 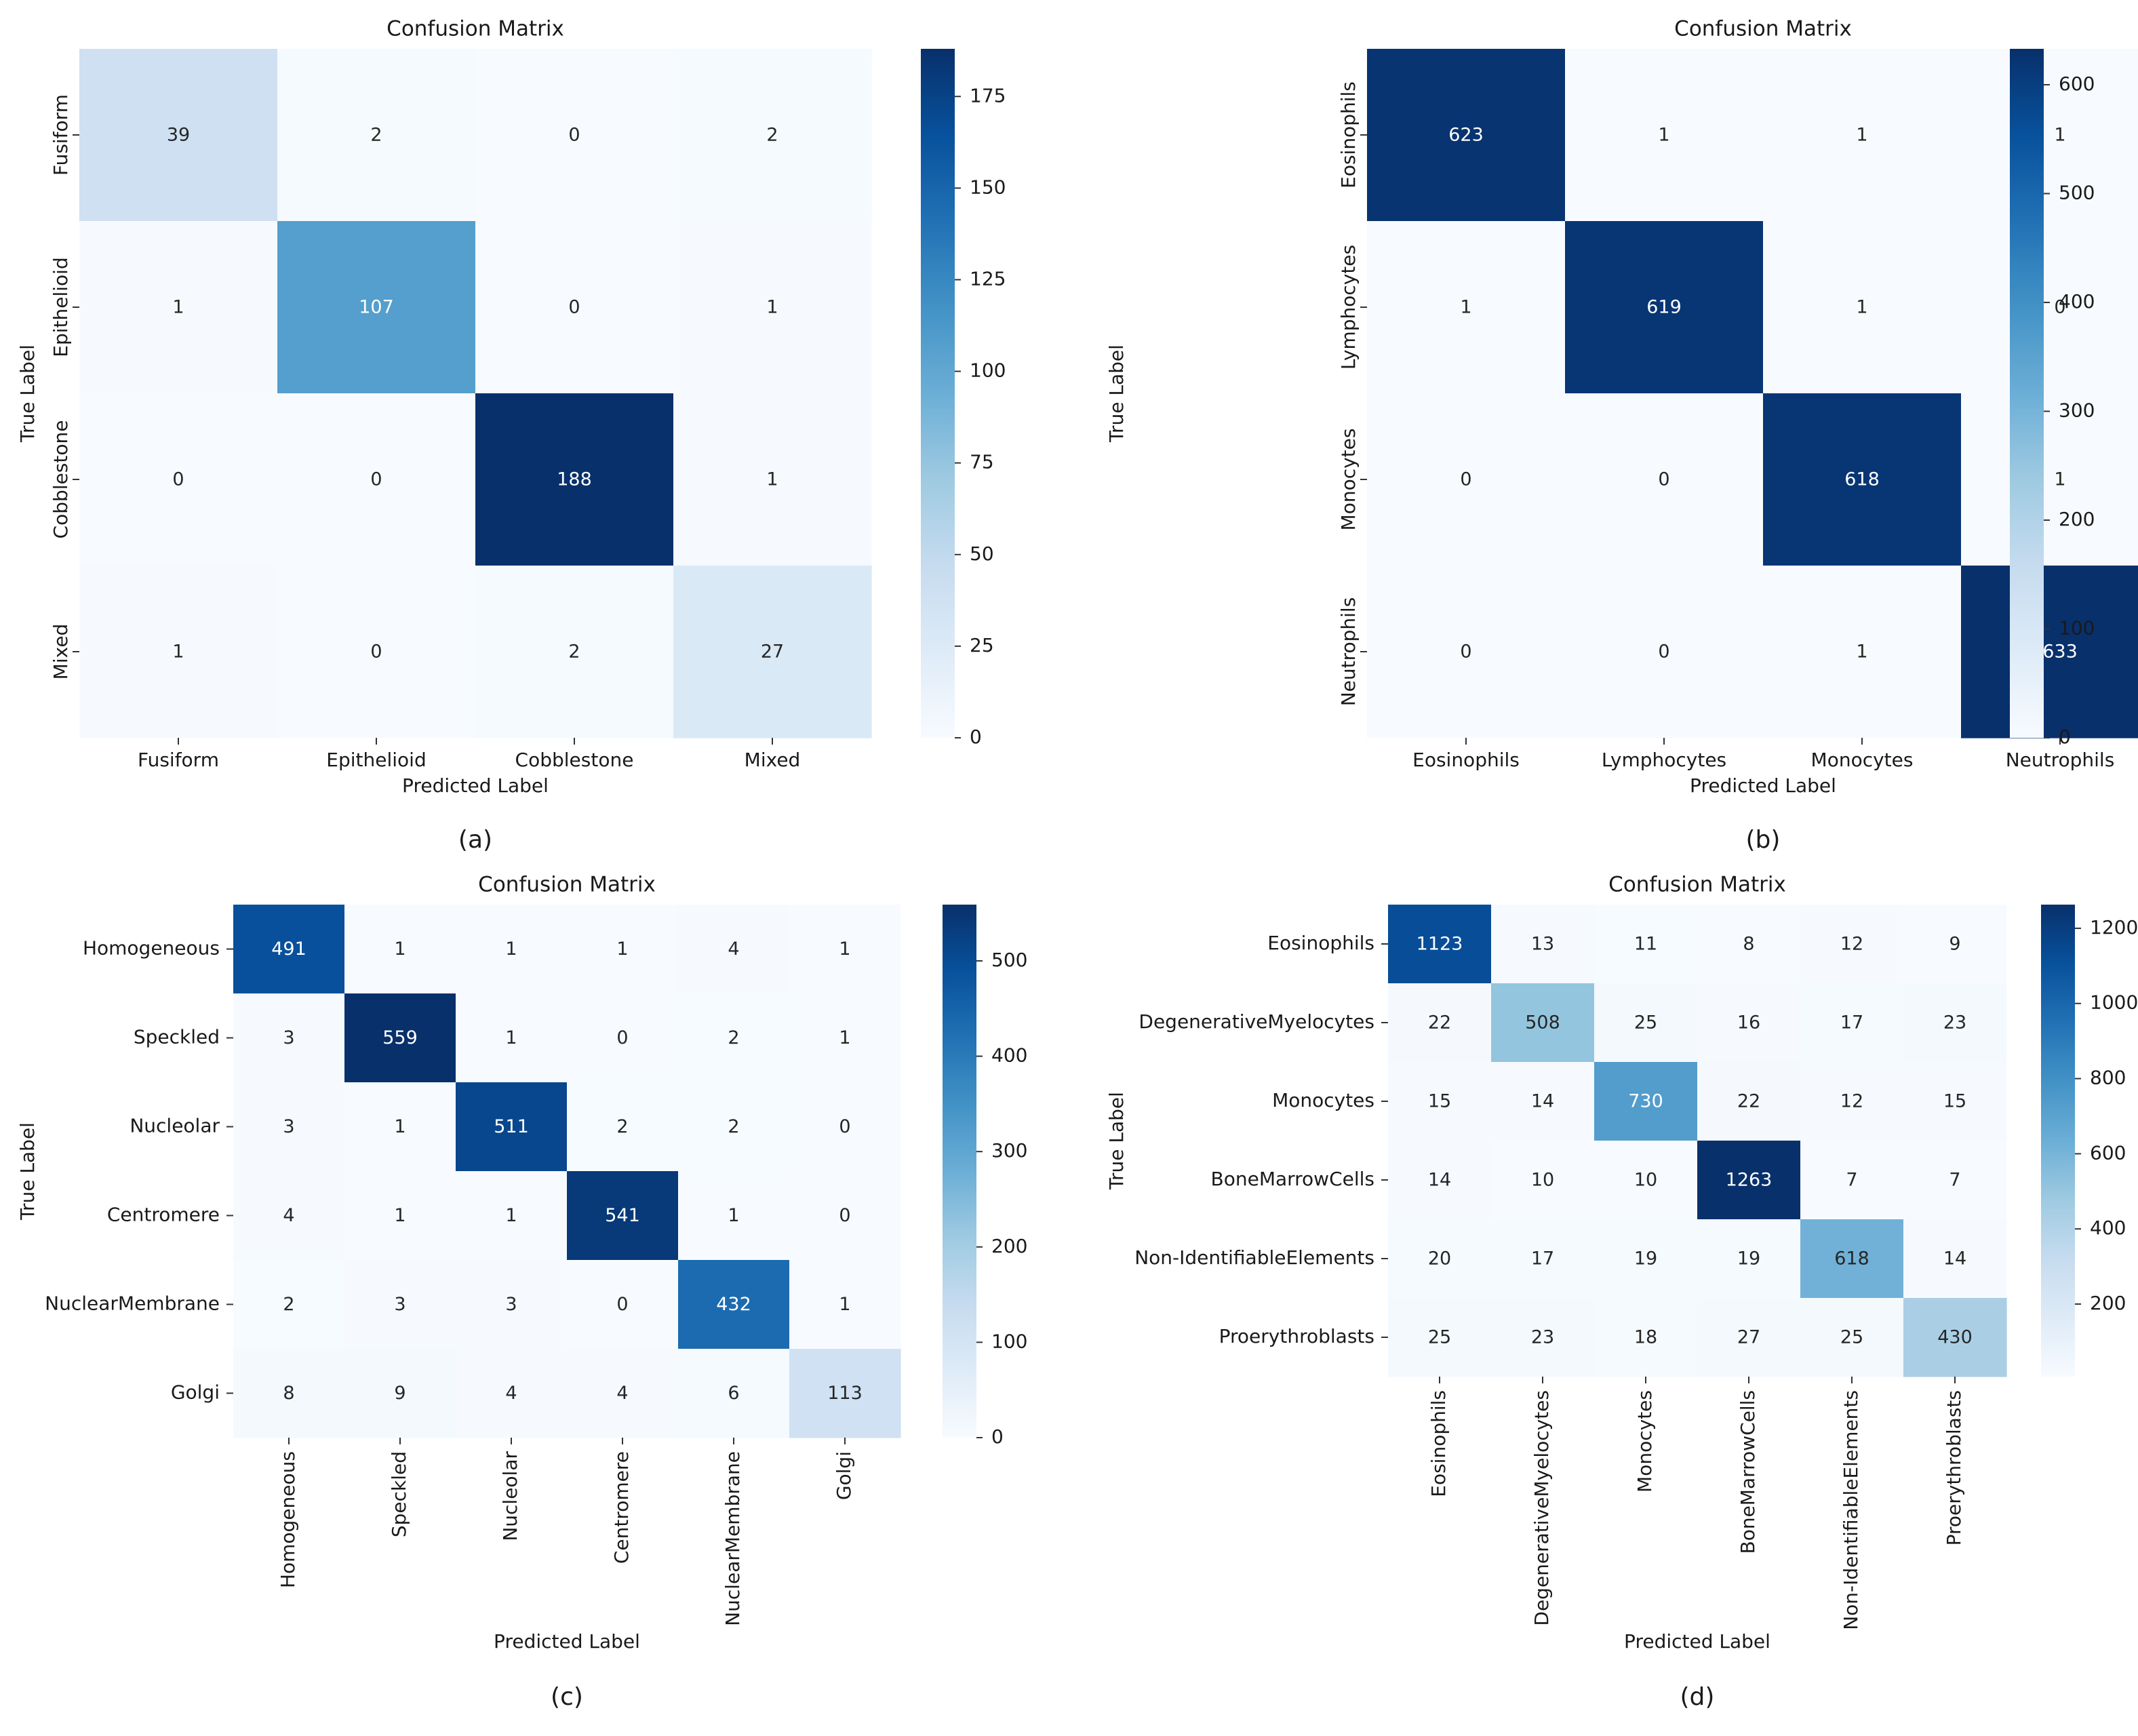 What do you see at coordinates (1541, 1508) in the screenshot?
I see `x-tick-label: DegenerativeMyelocytes` at bounding box center [1541, 1508].